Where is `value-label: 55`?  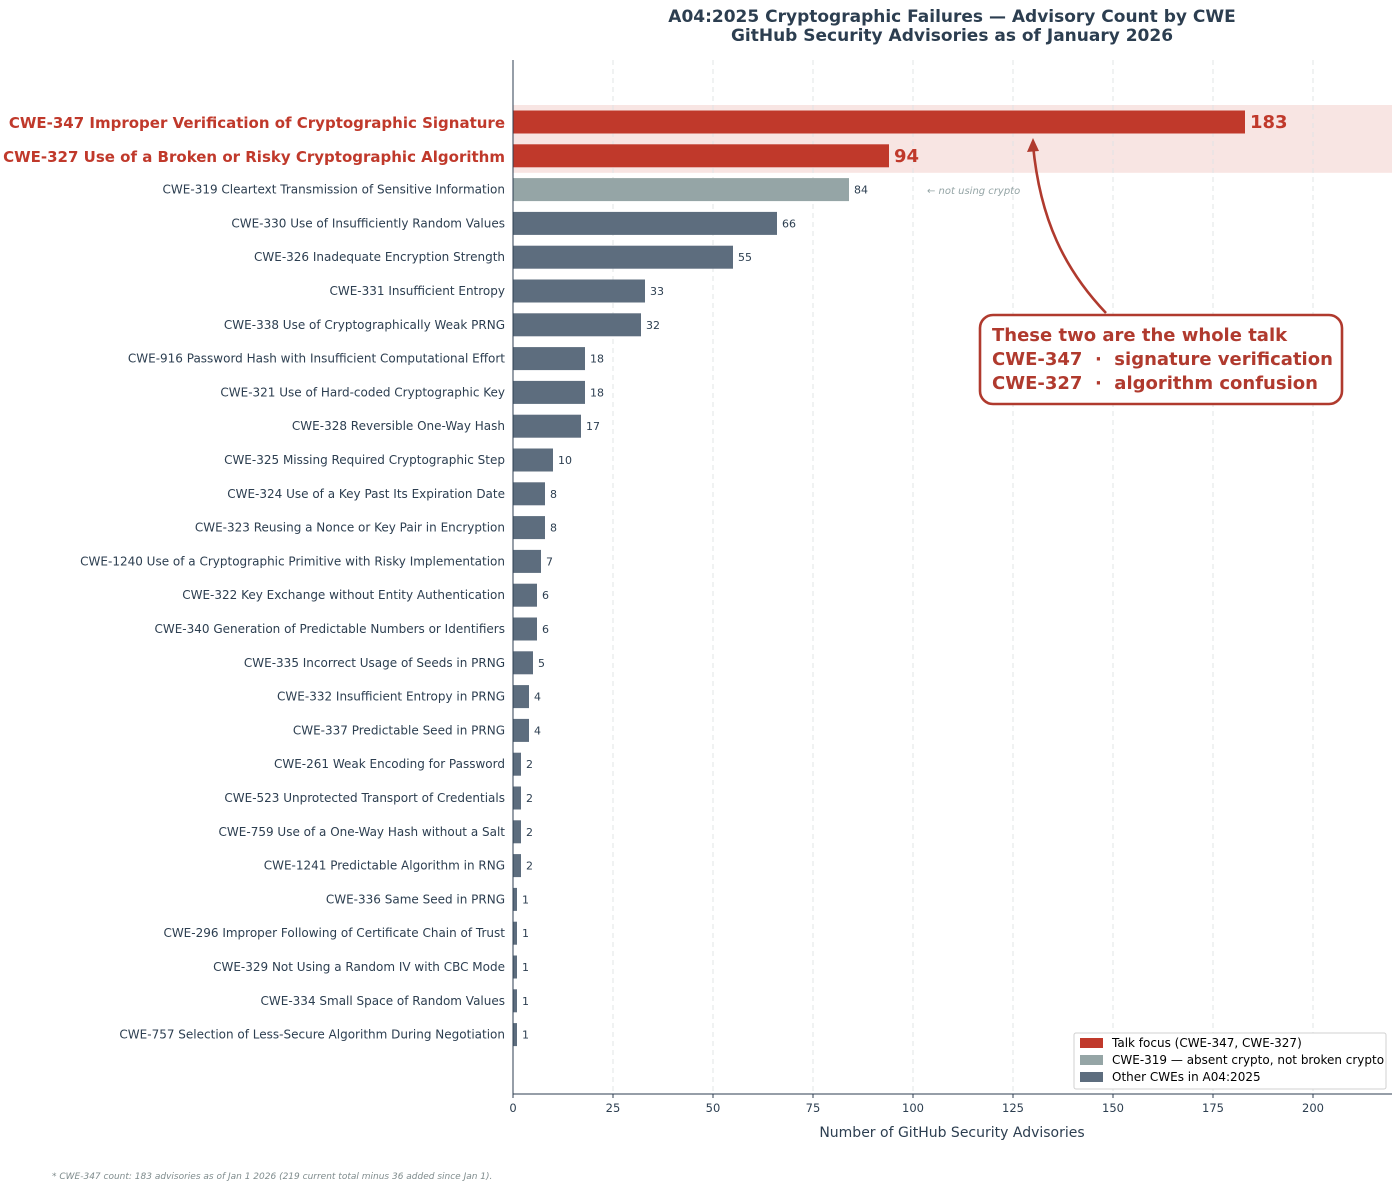
value-label: 55 is located at coordinates (745, 257).